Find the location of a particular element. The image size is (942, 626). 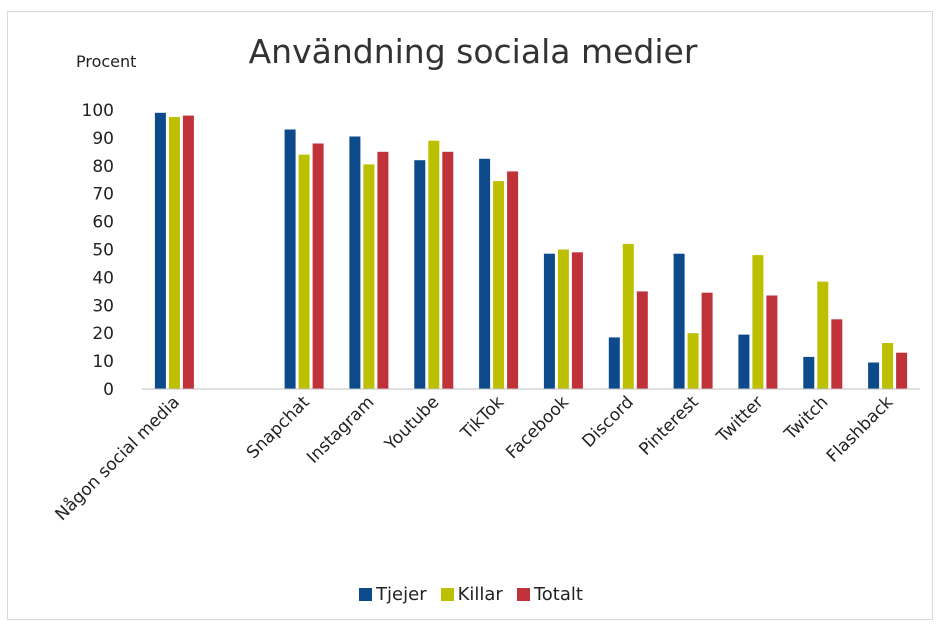

x-tick-label: Flashback is located at coordinates (860, 429).